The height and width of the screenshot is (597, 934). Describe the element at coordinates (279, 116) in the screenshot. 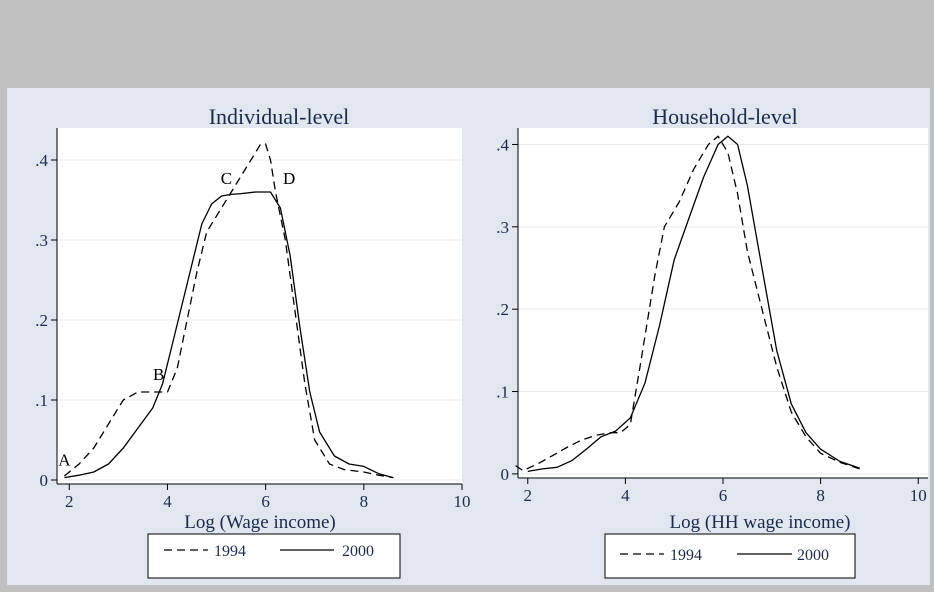

I see `chart-title: Individual-level` at that location.